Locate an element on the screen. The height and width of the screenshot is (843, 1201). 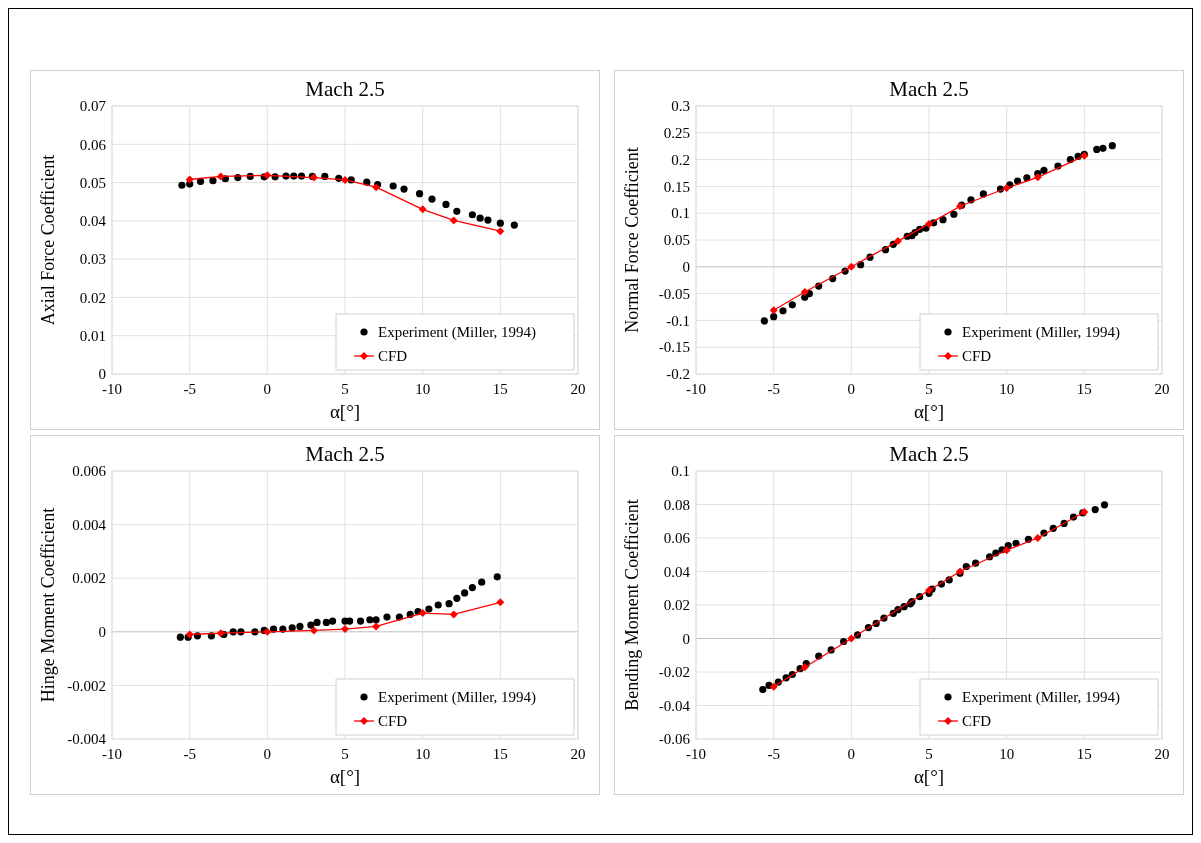
y-tick-label: 0.08 is located at coordinates (676, 504).